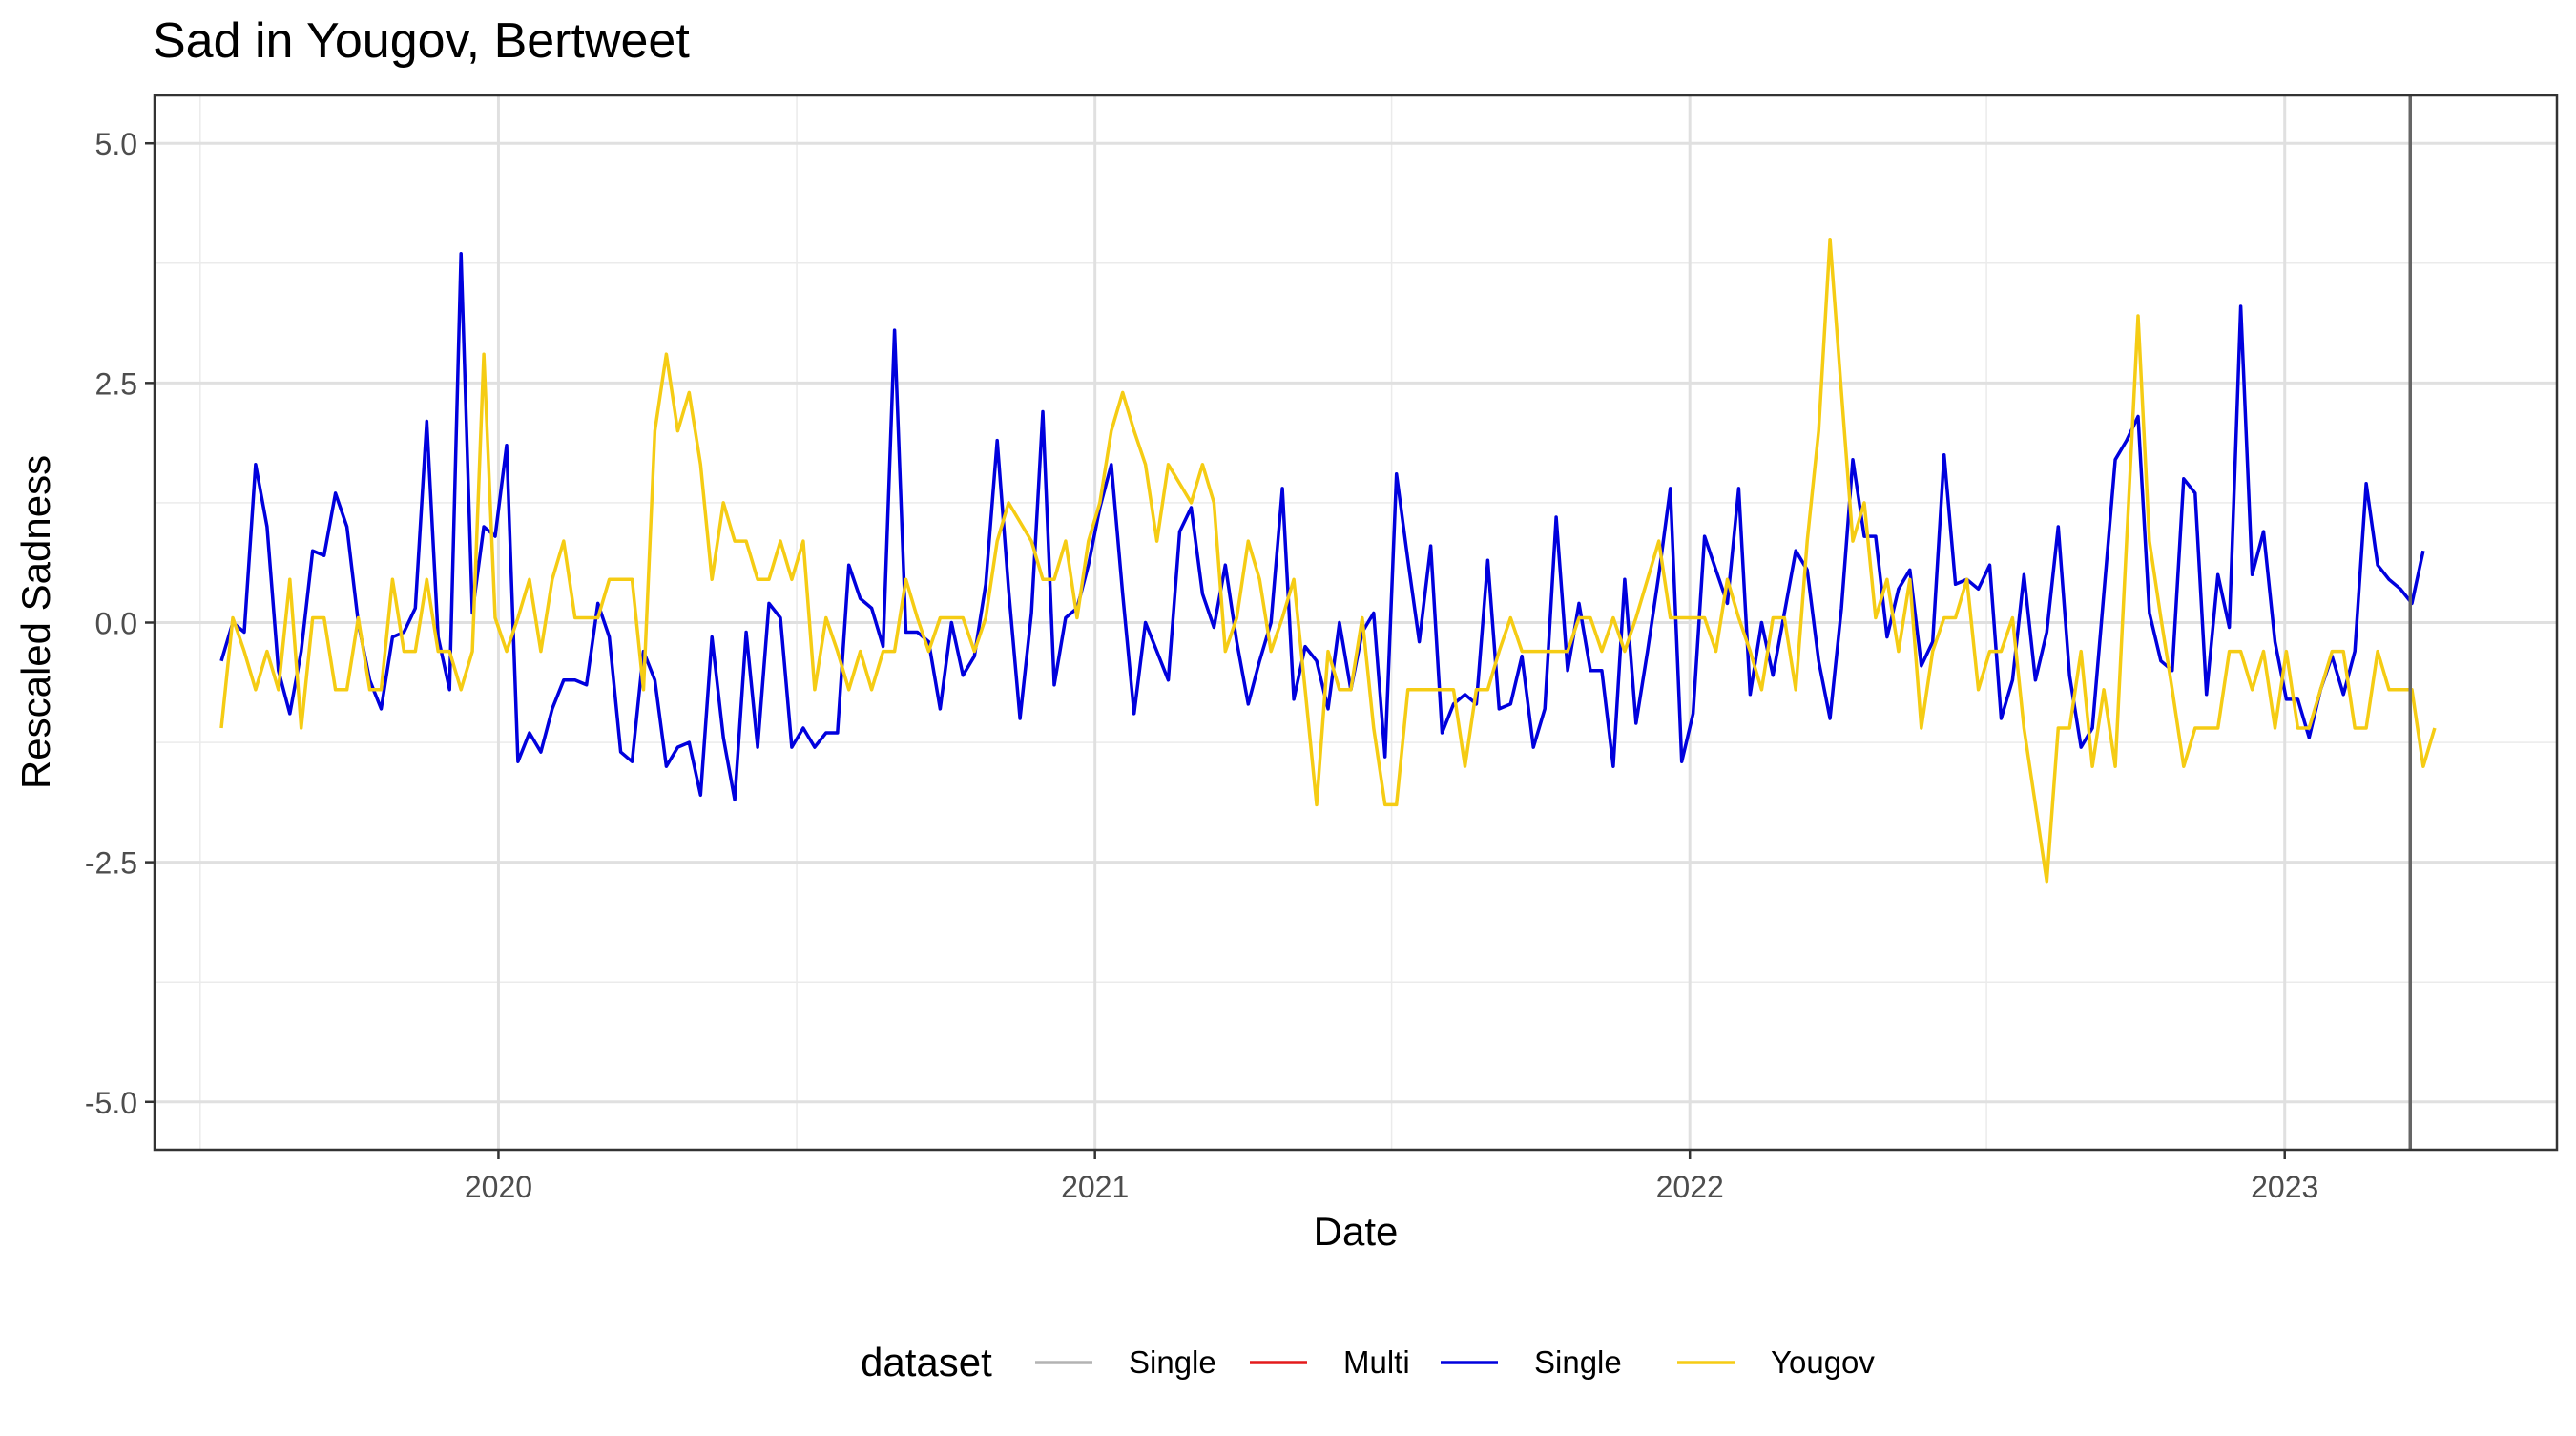 The image size is (2576, 1436). Describe the element at coordinates (1356, 1231) in the screenshot. I see `x-axis-title: Date` at that location.